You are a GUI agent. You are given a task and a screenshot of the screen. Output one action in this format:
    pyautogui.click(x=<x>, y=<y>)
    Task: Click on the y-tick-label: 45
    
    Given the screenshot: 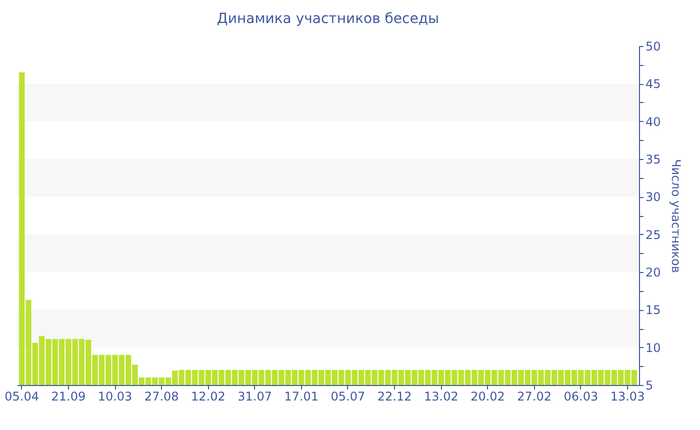 What is the action you would take?
    pyautogui.click(x=653, y=84)
    